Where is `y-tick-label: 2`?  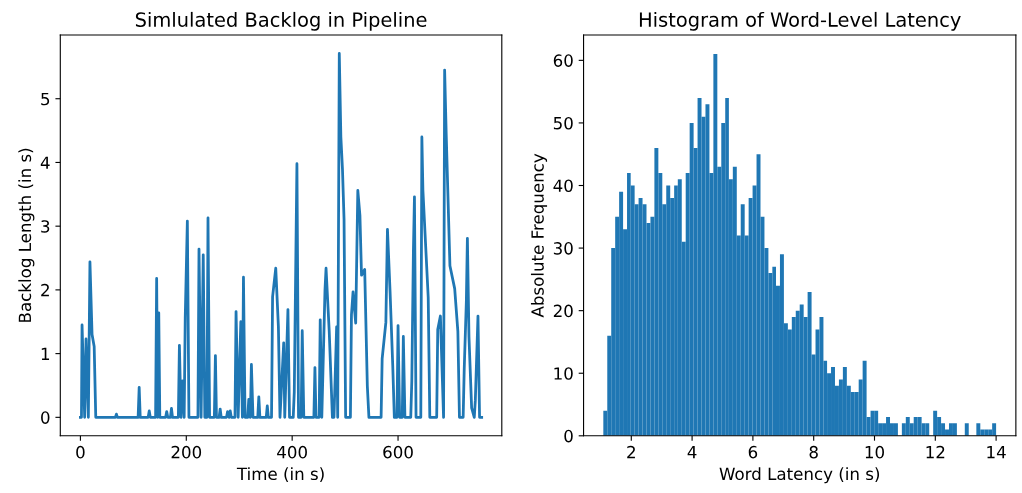
y-tick-label: 2 is located at coordinates (45, 290).